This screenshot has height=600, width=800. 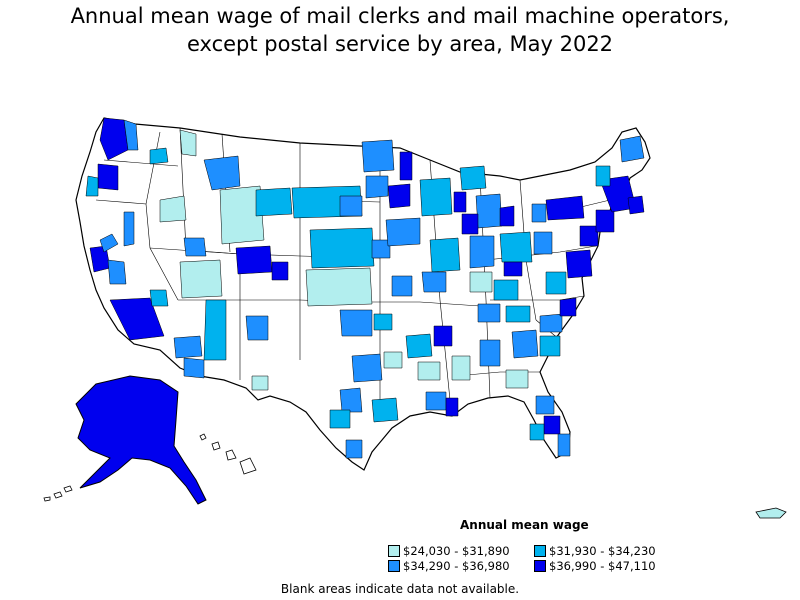 I want to click on area-austin, so click(x=351, y=400).